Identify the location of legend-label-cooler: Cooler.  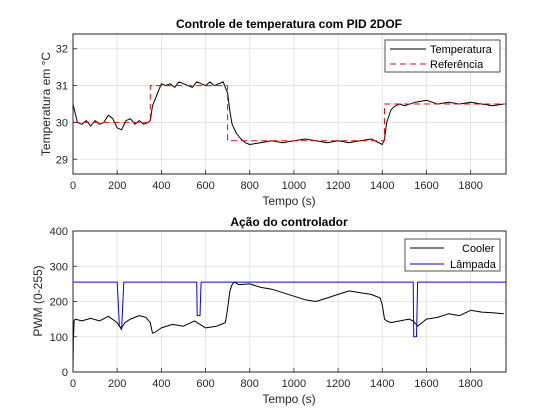
(478, 249).